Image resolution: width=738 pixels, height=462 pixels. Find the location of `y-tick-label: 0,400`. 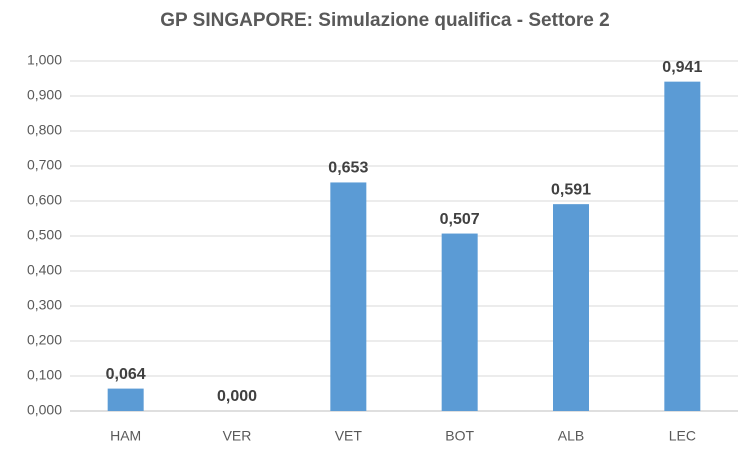

y-tick-label: 0,400 is located at coordinates (44, 270).